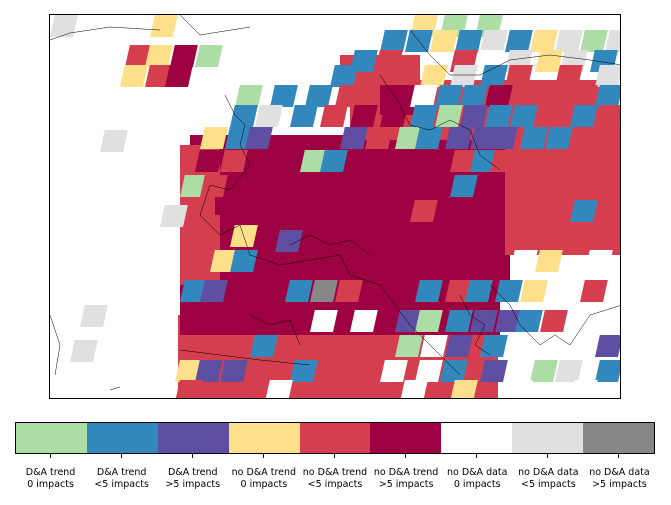 This screenshot has width=671, height=505. I want to click on legend-label-line2: <5 impacts, so click(121, 484).